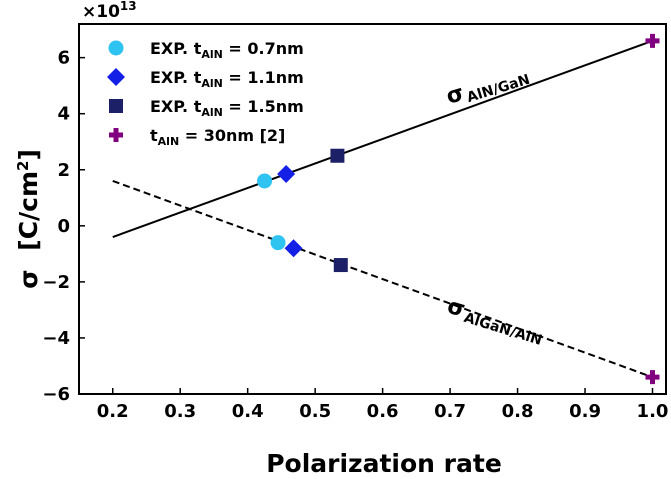 This screenshot has height=479, width=671. I want to click on legend-item: tAlN = 30nm [2], so click(197, 137).